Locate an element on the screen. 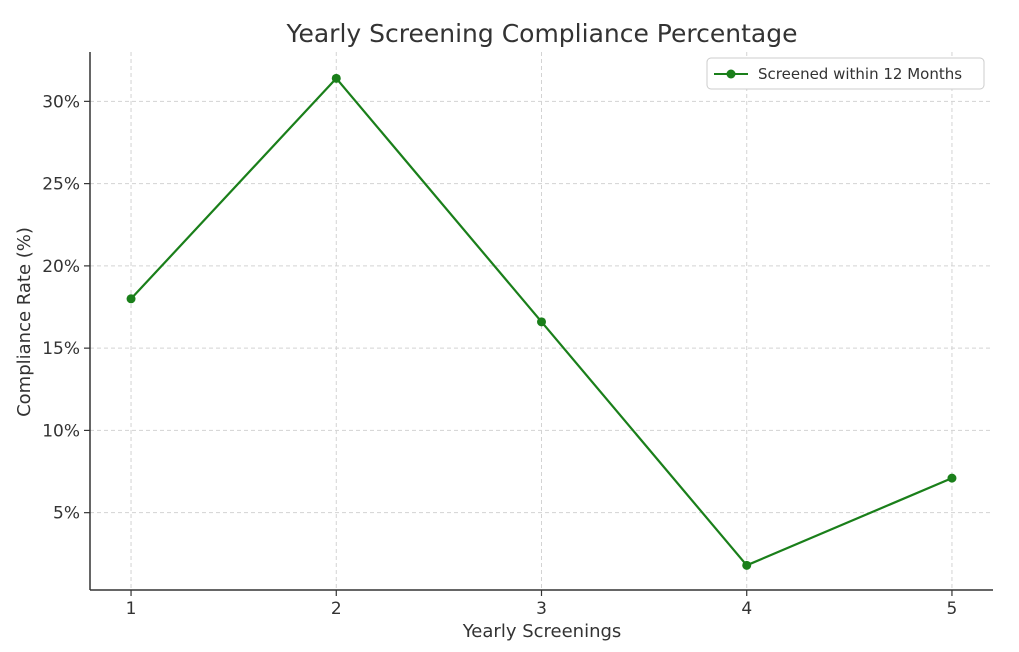  legend: Screened within 12 Months is located at coordinates (845, 73).